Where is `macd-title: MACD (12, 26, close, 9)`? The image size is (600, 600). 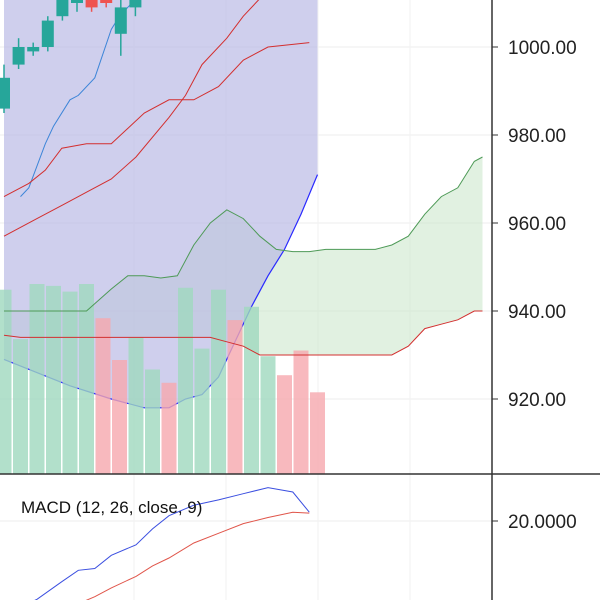 macd-title: MACD (12, 26, close, 9) is located at coordinates (111, 507).